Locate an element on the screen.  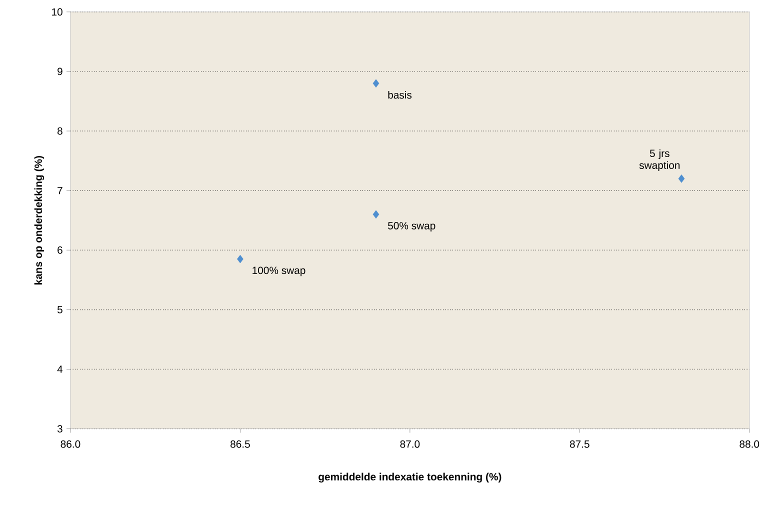
x-tick-label: 87.0 is located at coordinates (410, 444).